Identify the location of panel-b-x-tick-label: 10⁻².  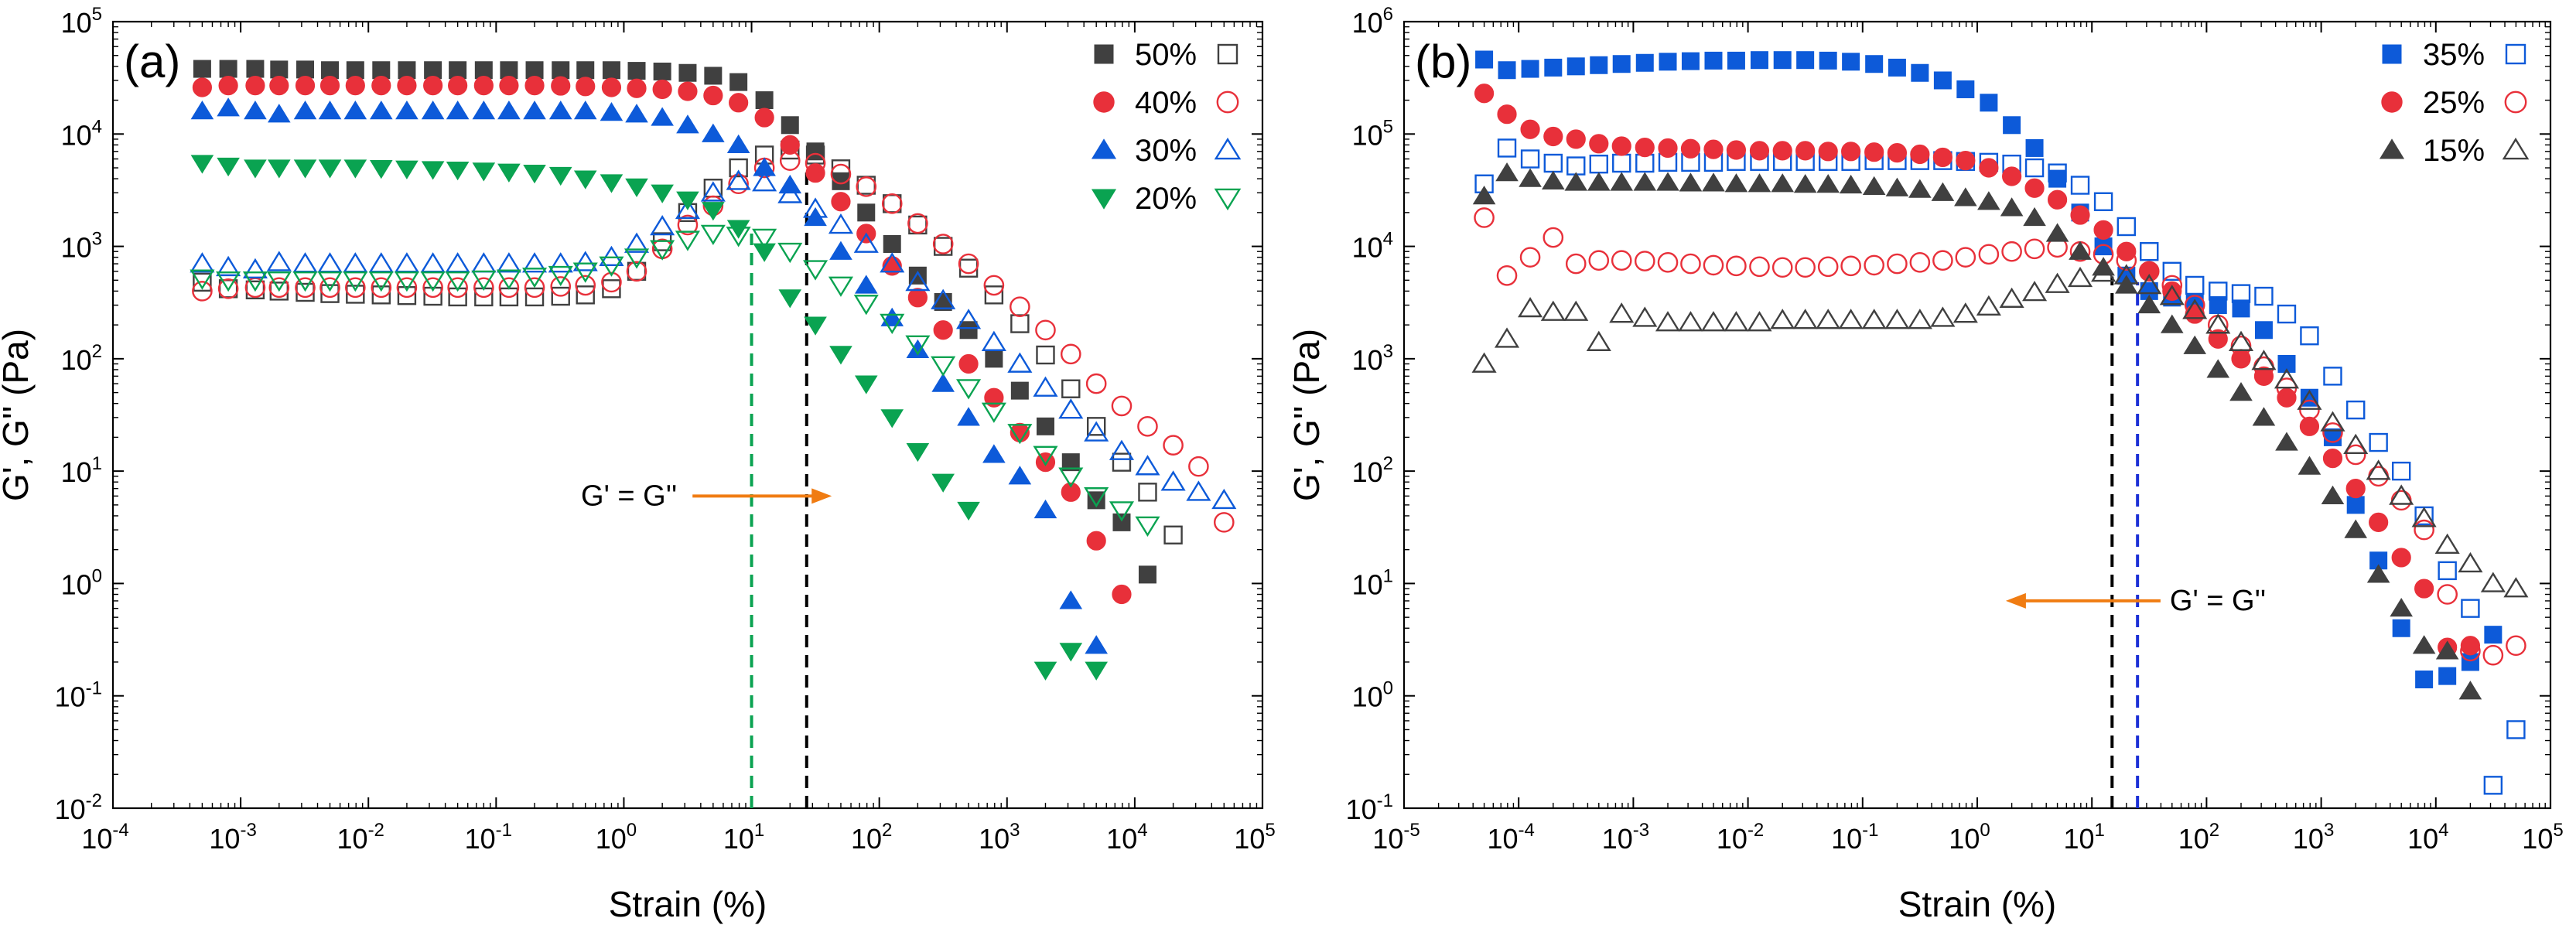
(1741, 837).